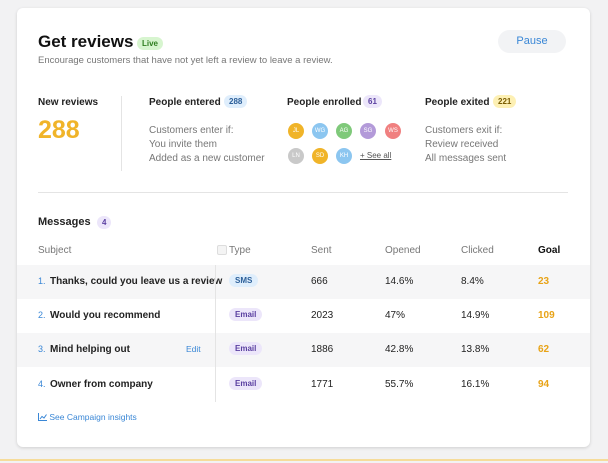 Image resolution: width=608 pixels, height=463 pixels. I want to click on chart-icon, so click(42, 417).